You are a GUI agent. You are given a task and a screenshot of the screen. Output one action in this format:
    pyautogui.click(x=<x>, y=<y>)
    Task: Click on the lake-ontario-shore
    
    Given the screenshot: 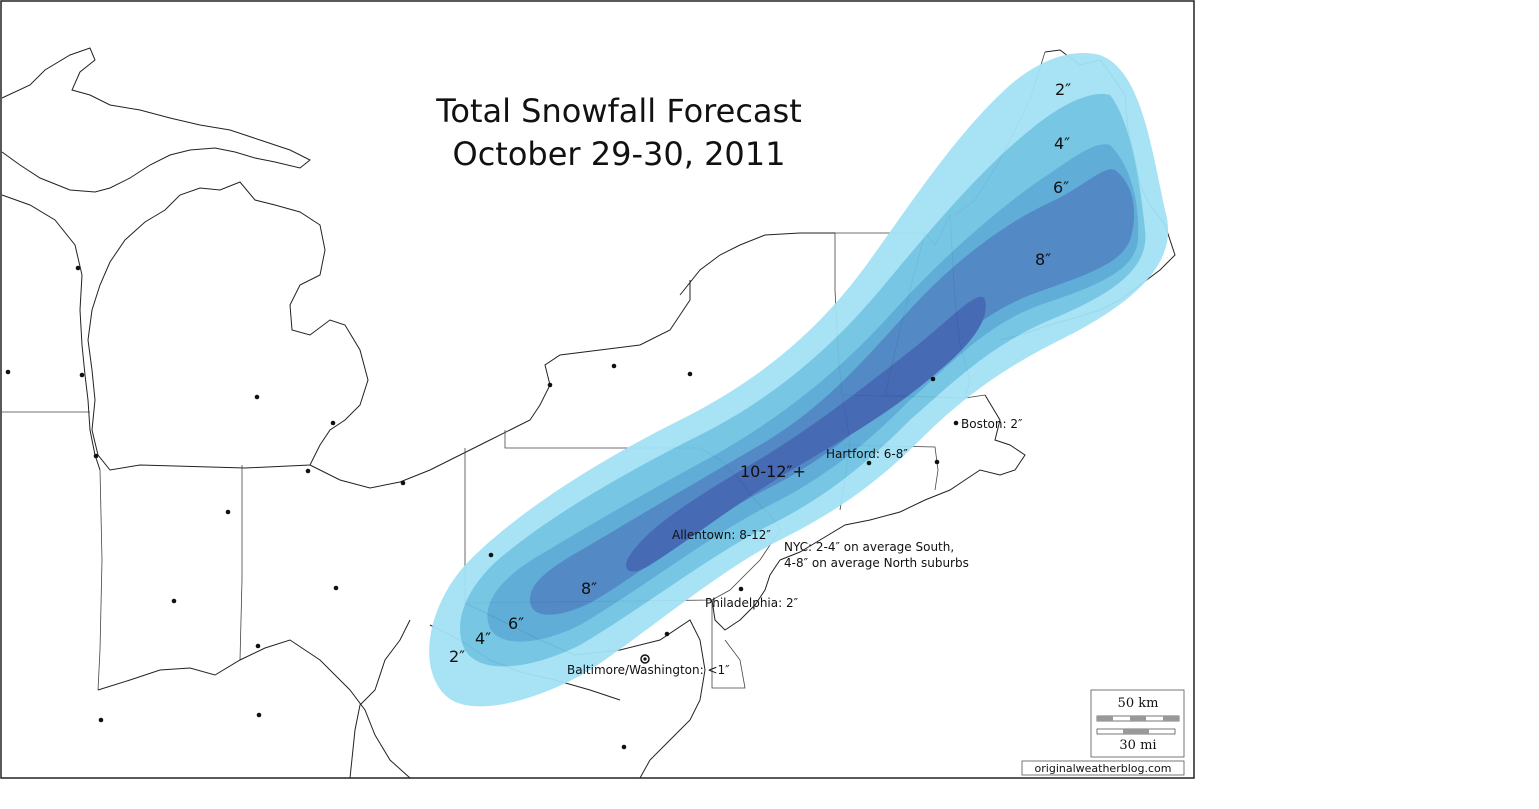 What is the action you would take?
    pyautogui.click(x=757, y=264)
    